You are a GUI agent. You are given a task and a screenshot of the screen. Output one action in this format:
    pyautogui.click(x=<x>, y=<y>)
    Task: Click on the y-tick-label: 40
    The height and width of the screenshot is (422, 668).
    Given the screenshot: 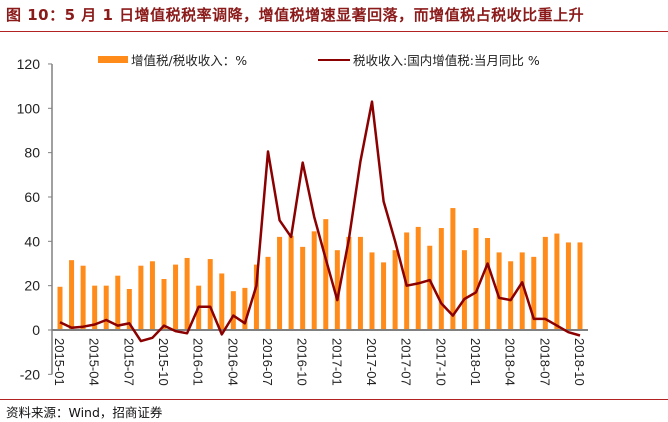 What is the action you would take?
    pyautogui.click(x=32, y=241)
    